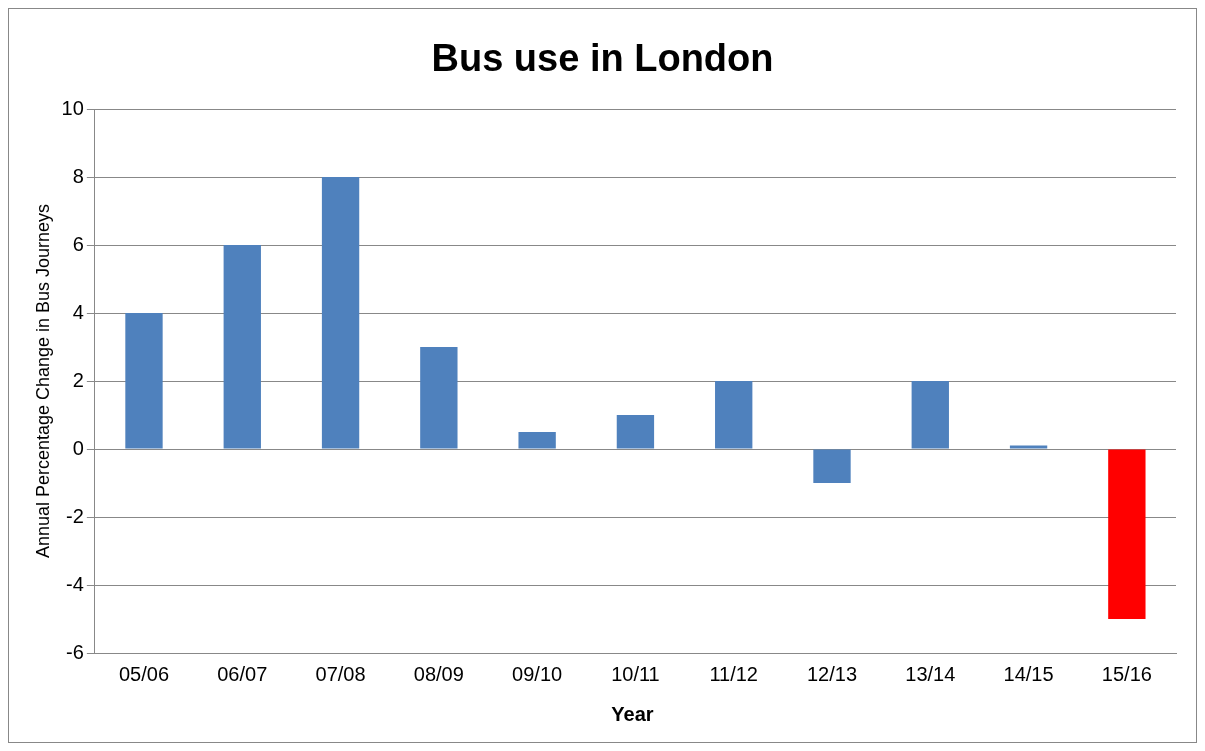 This screenshot has width=1205, height=751. What do you see at coordinates (78, 243) in the screenshot?
I see `y-tick-label: 6` at bounding box center [78, 243].